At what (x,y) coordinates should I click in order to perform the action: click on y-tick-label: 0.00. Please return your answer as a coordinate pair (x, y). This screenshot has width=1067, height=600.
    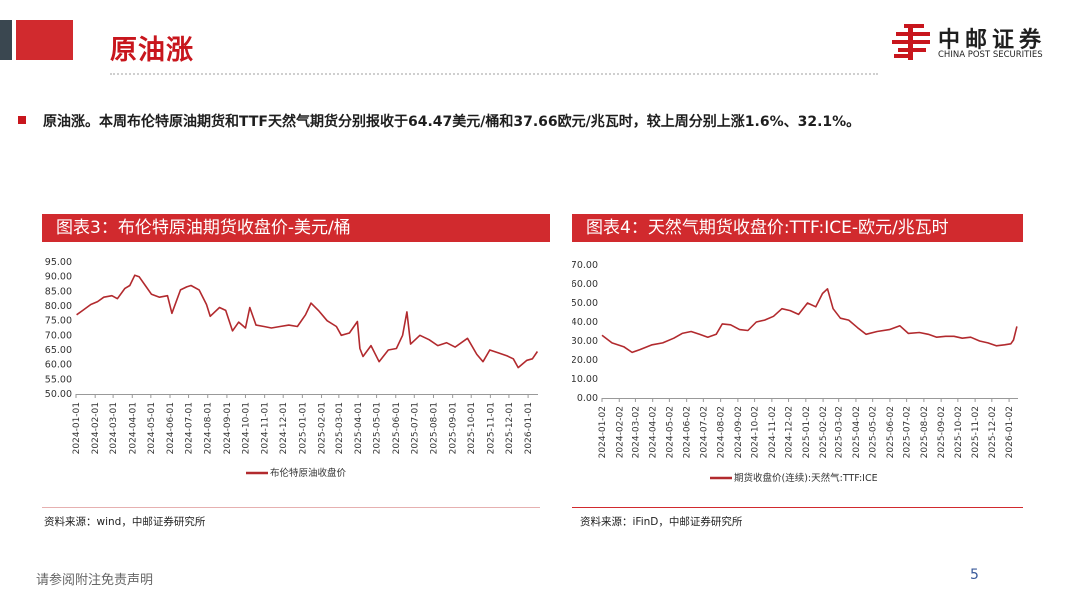
    Looking at the image, I should click on (587, 398).